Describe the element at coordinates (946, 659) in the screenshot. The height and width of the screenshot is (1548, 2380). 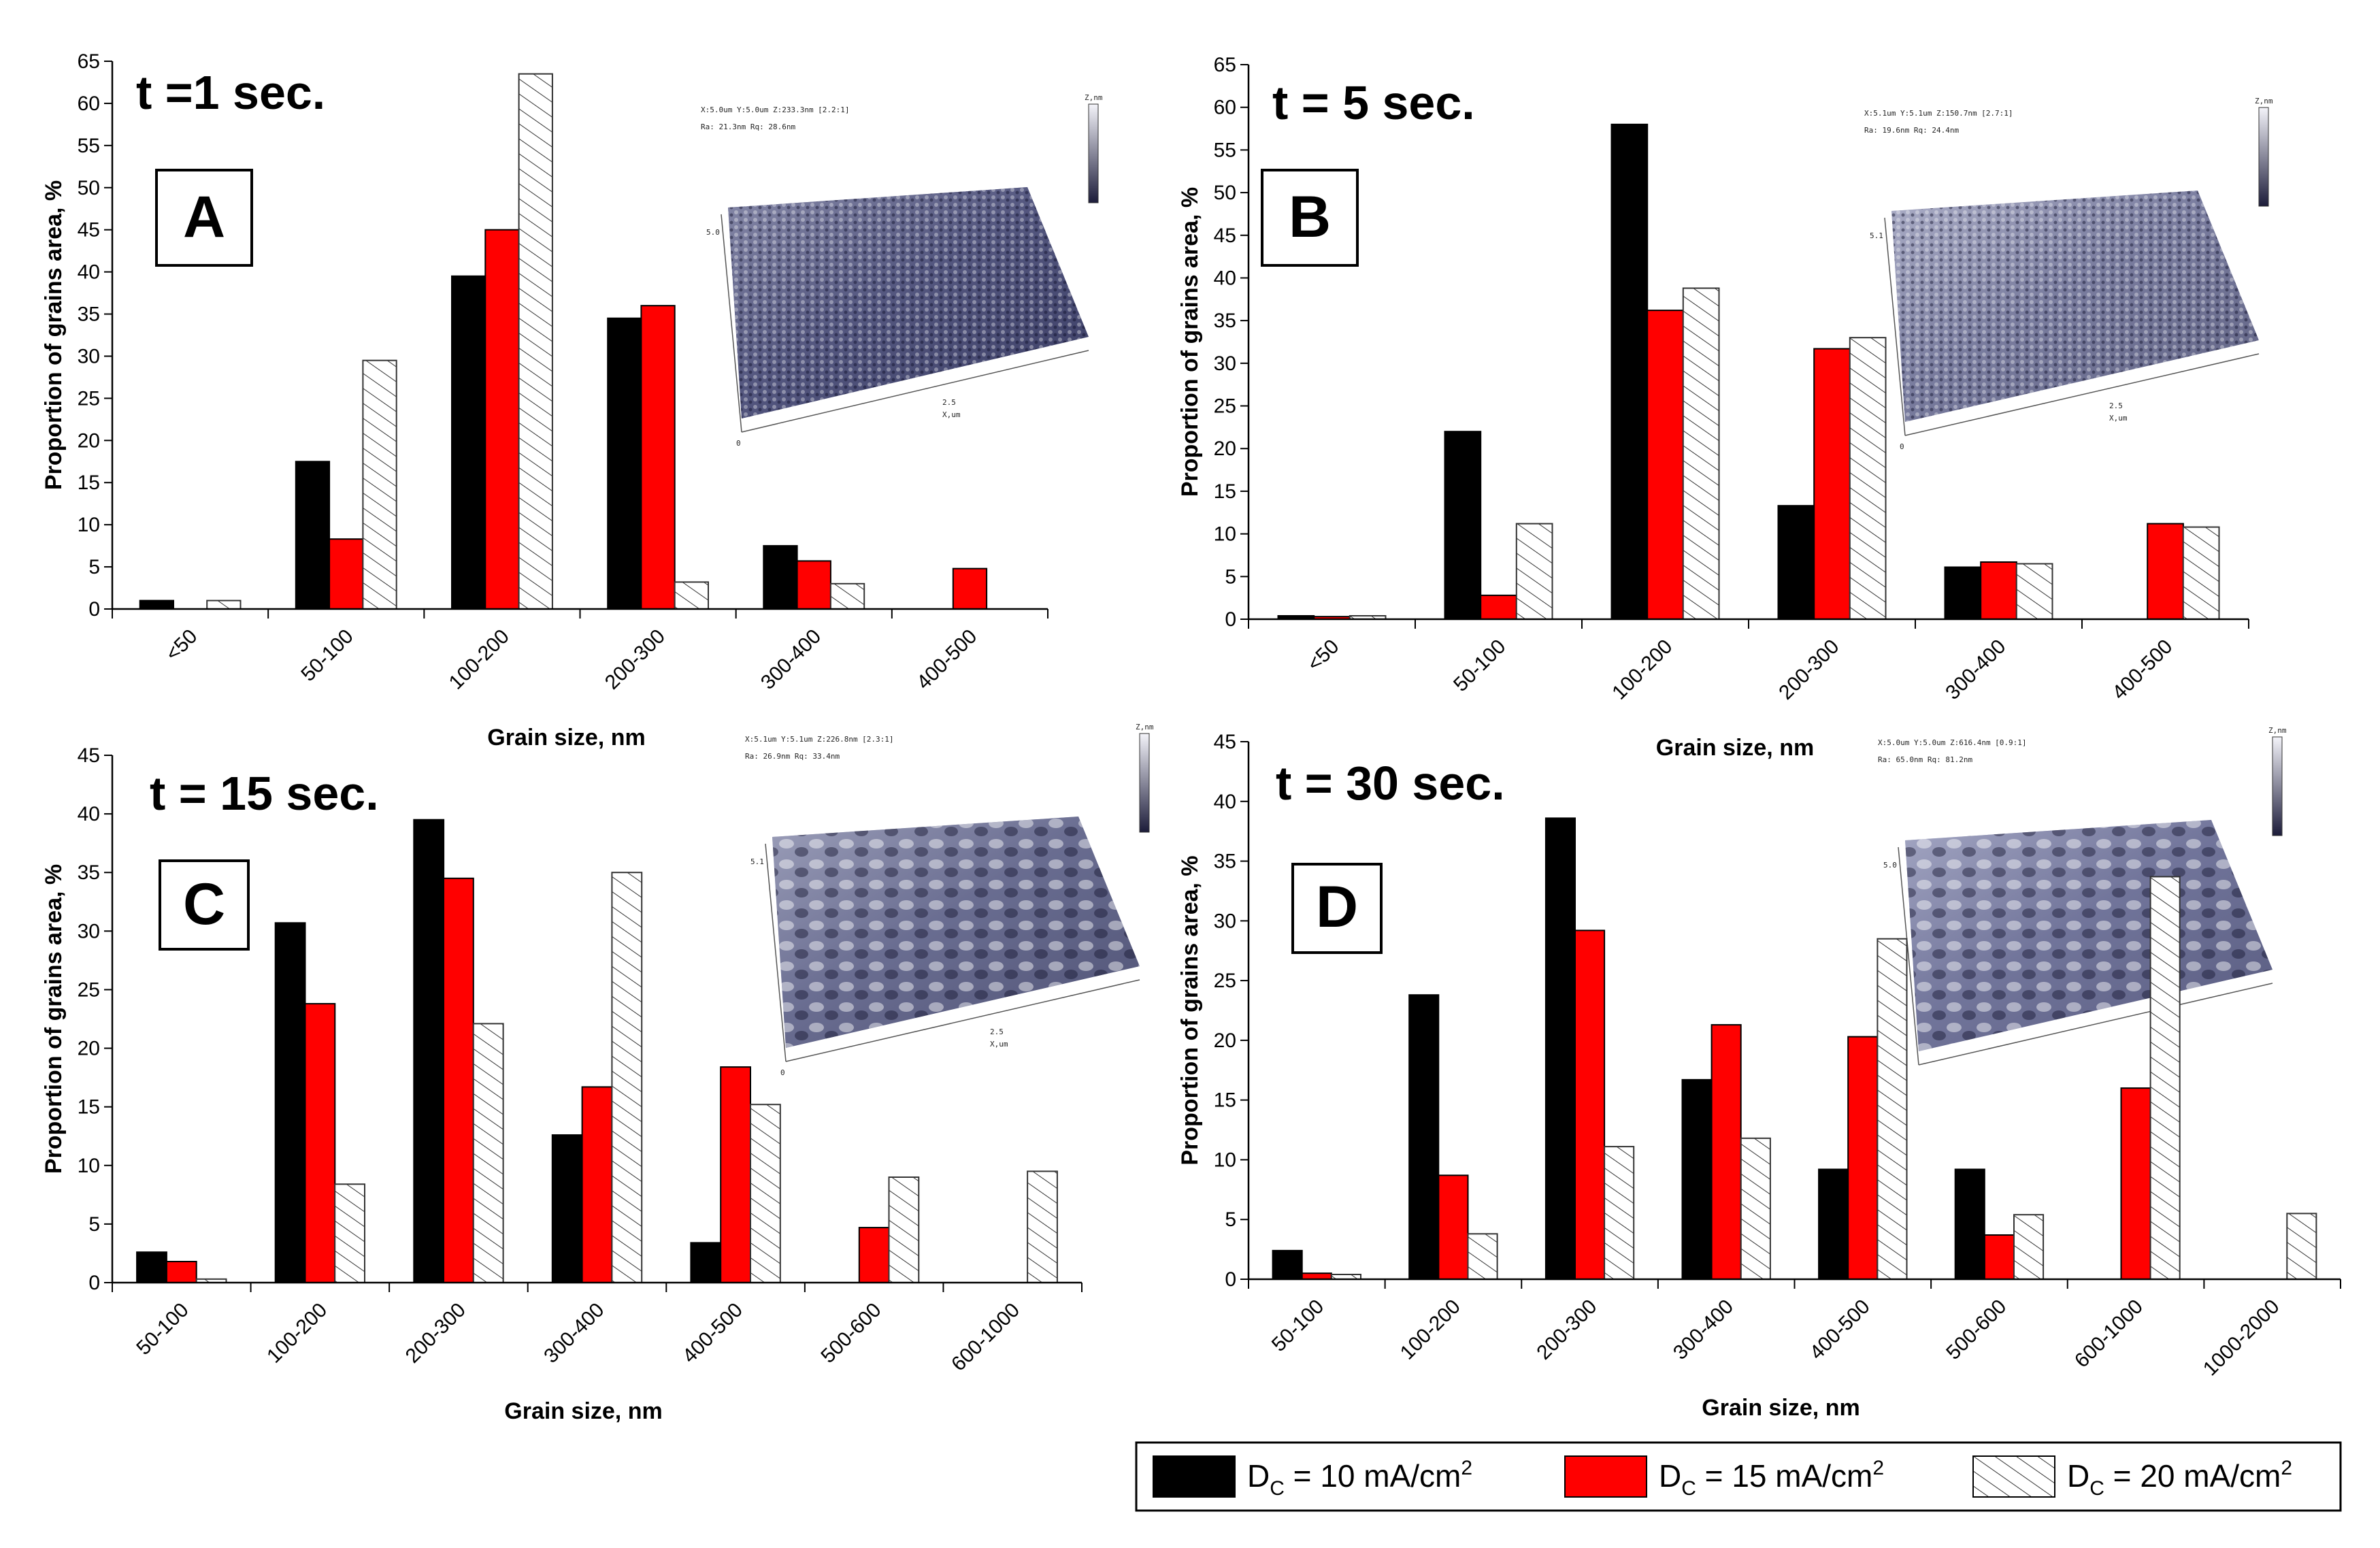
I see `x-tick-label: 400-500` at that location.